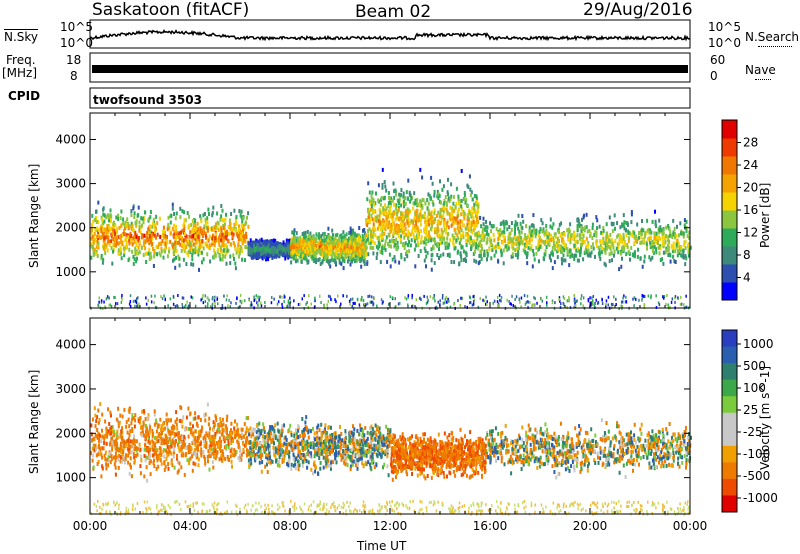  I want to click on velocity-colorbar-tick-label: 100, so click(754, 388).